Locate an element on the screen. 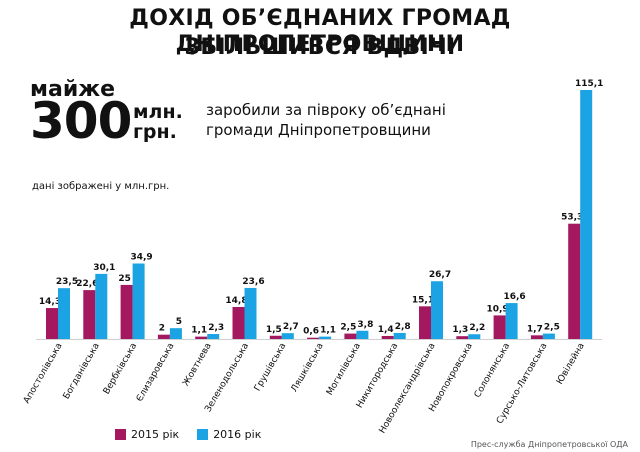  highlight-unit: млн. грн. is located at coordinates (158, 122).